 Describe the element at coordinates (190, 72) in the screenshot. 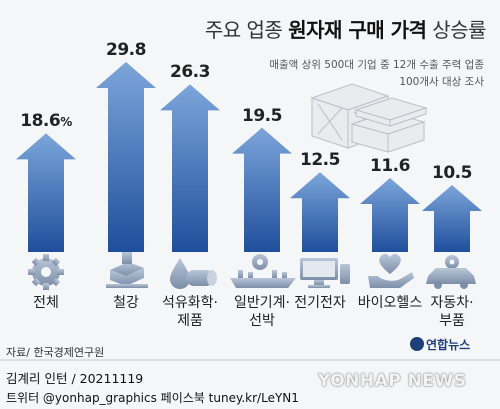

I see `value-label: 26.3` at that location.